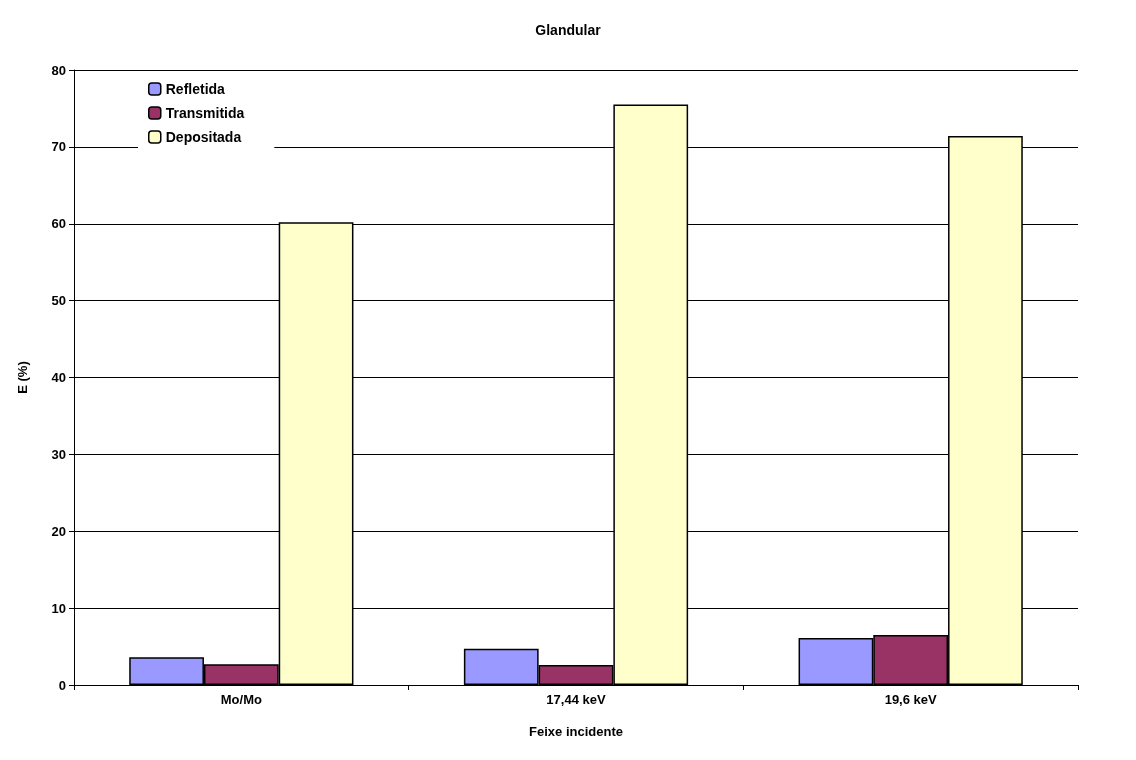 This screenshot has height=760, width=1136. What do you see at coordinates (195, 89) in the screenshot?
I see `legend-label: Refletida` at bounding box center [195, 89].